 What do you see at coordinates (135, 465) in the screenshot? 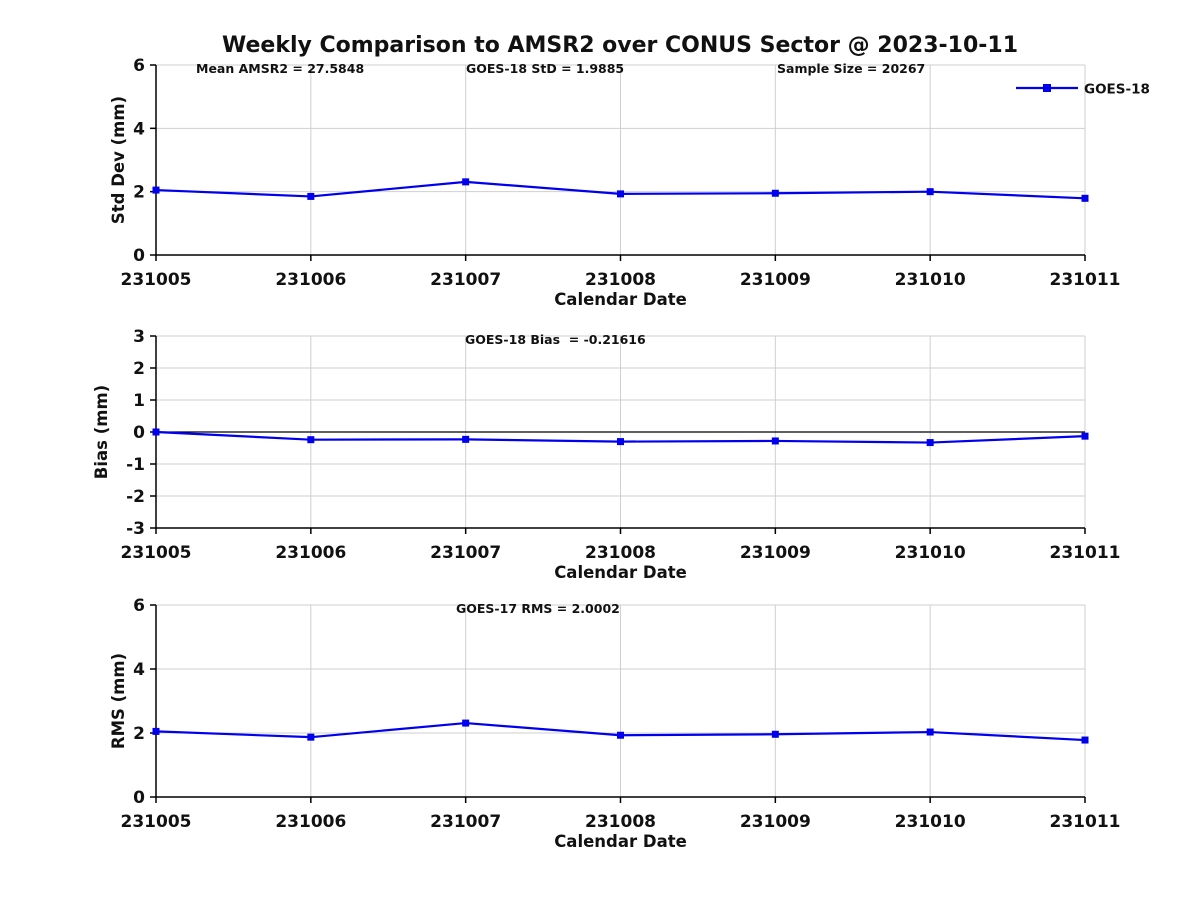
I see `y-tick-label: -1` at bounding box center [135, 465].